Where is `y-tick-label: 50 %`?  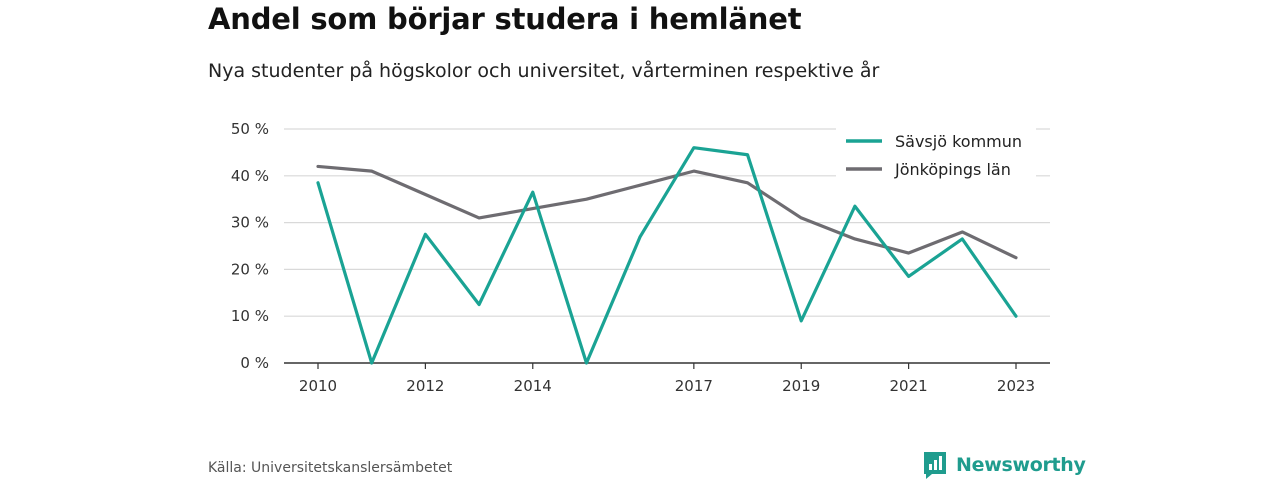 y-tick-label: 50 % is located at coordinates (250, 129).